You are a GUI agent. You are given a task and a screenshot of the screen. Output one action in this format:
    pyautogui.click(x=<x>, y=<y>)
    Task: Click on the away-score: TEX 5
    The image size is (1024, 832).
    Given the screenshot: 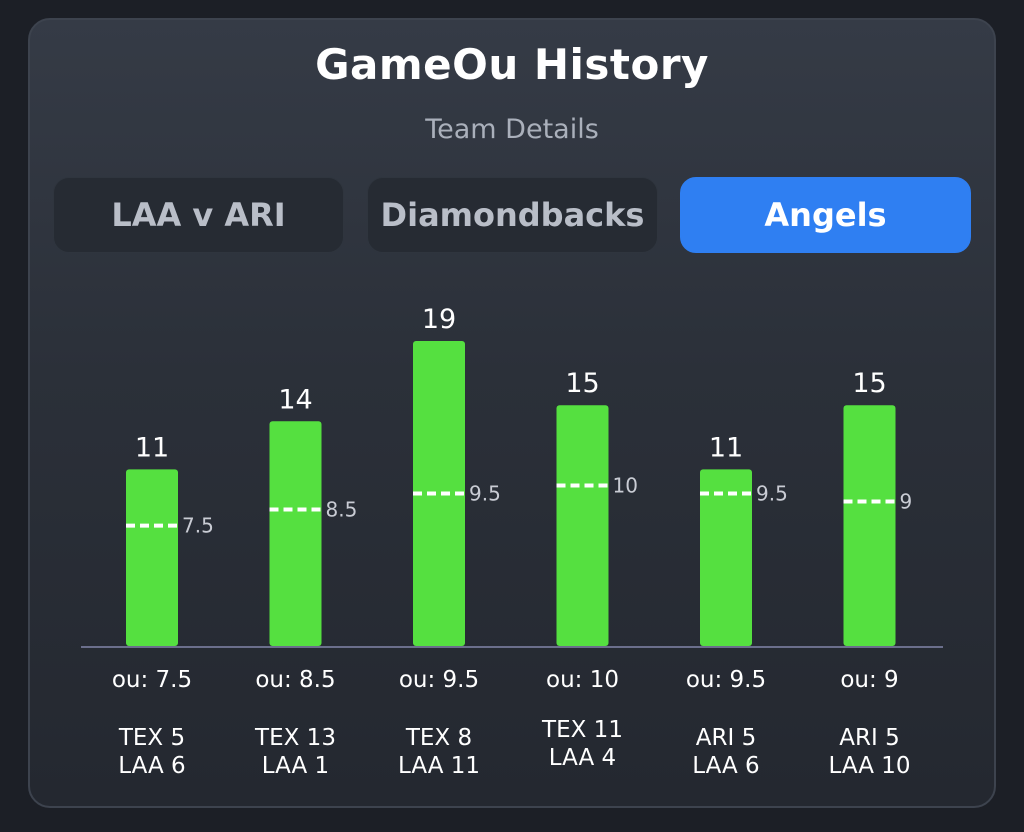 What is the action you would take?
    pyautogui.click(x=152, y=738)
    